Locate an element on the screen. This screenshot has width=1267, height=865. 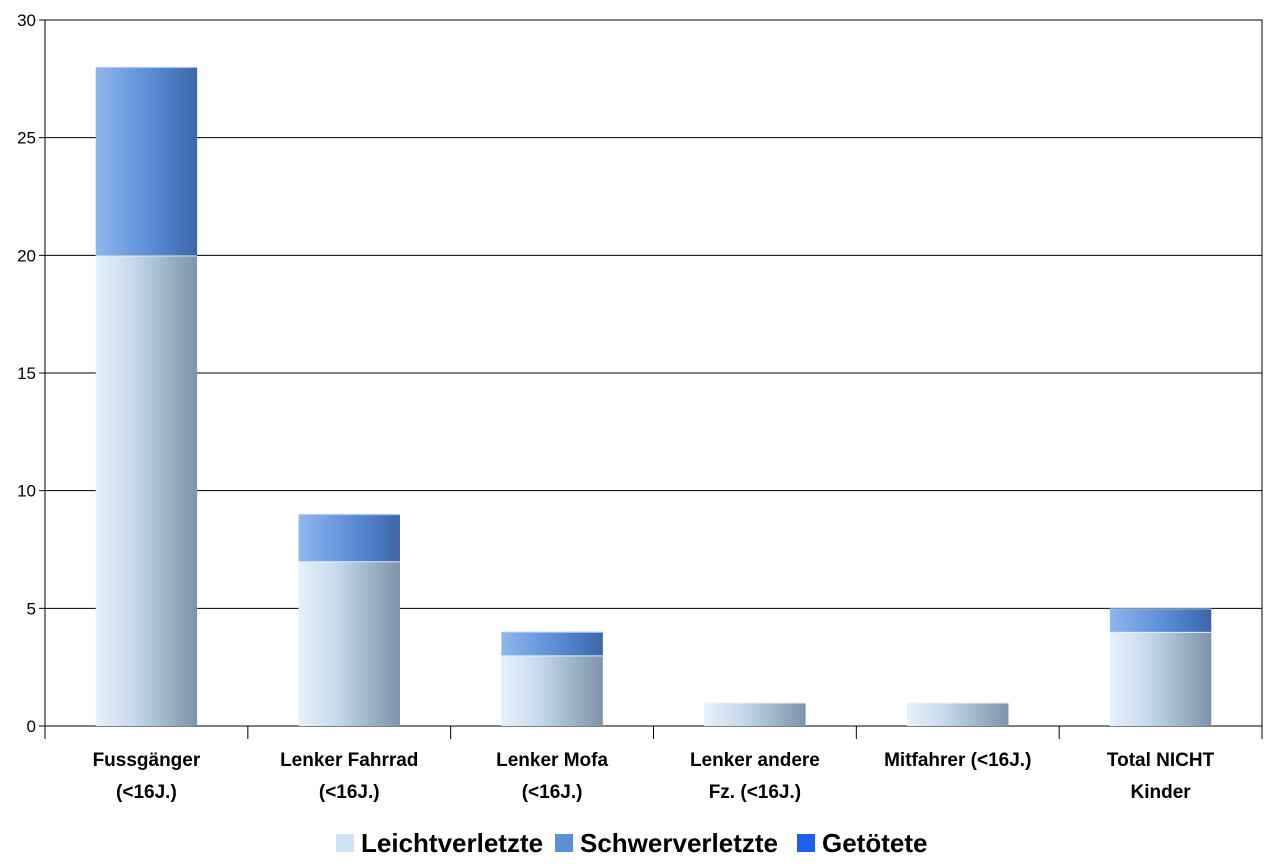
x-category-label: Mitfahrer (<16J.) is located at coordinates (957, 760).